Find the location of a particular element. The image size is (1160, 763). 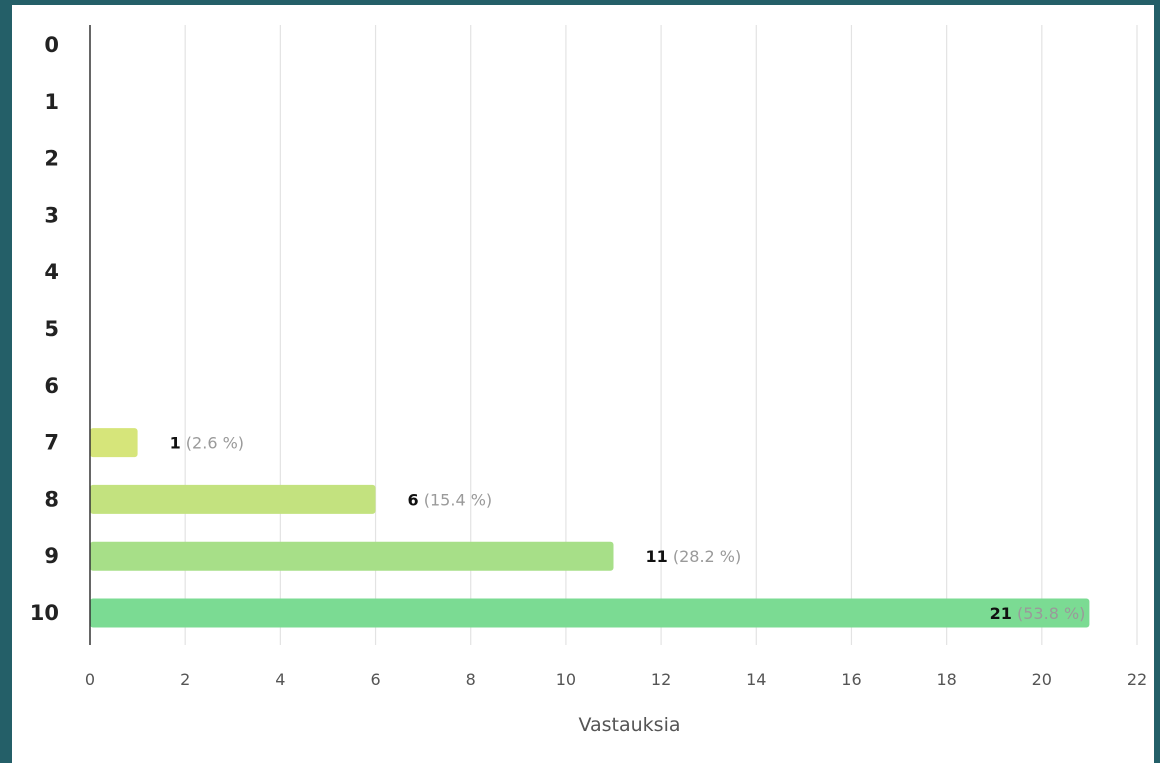

category-label: 8 is located at coordinates (51, 499).